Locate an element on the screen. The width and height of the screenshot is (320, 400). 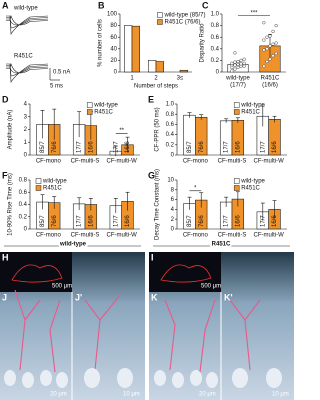
panel-label: C is located at coordinates (205, 5).